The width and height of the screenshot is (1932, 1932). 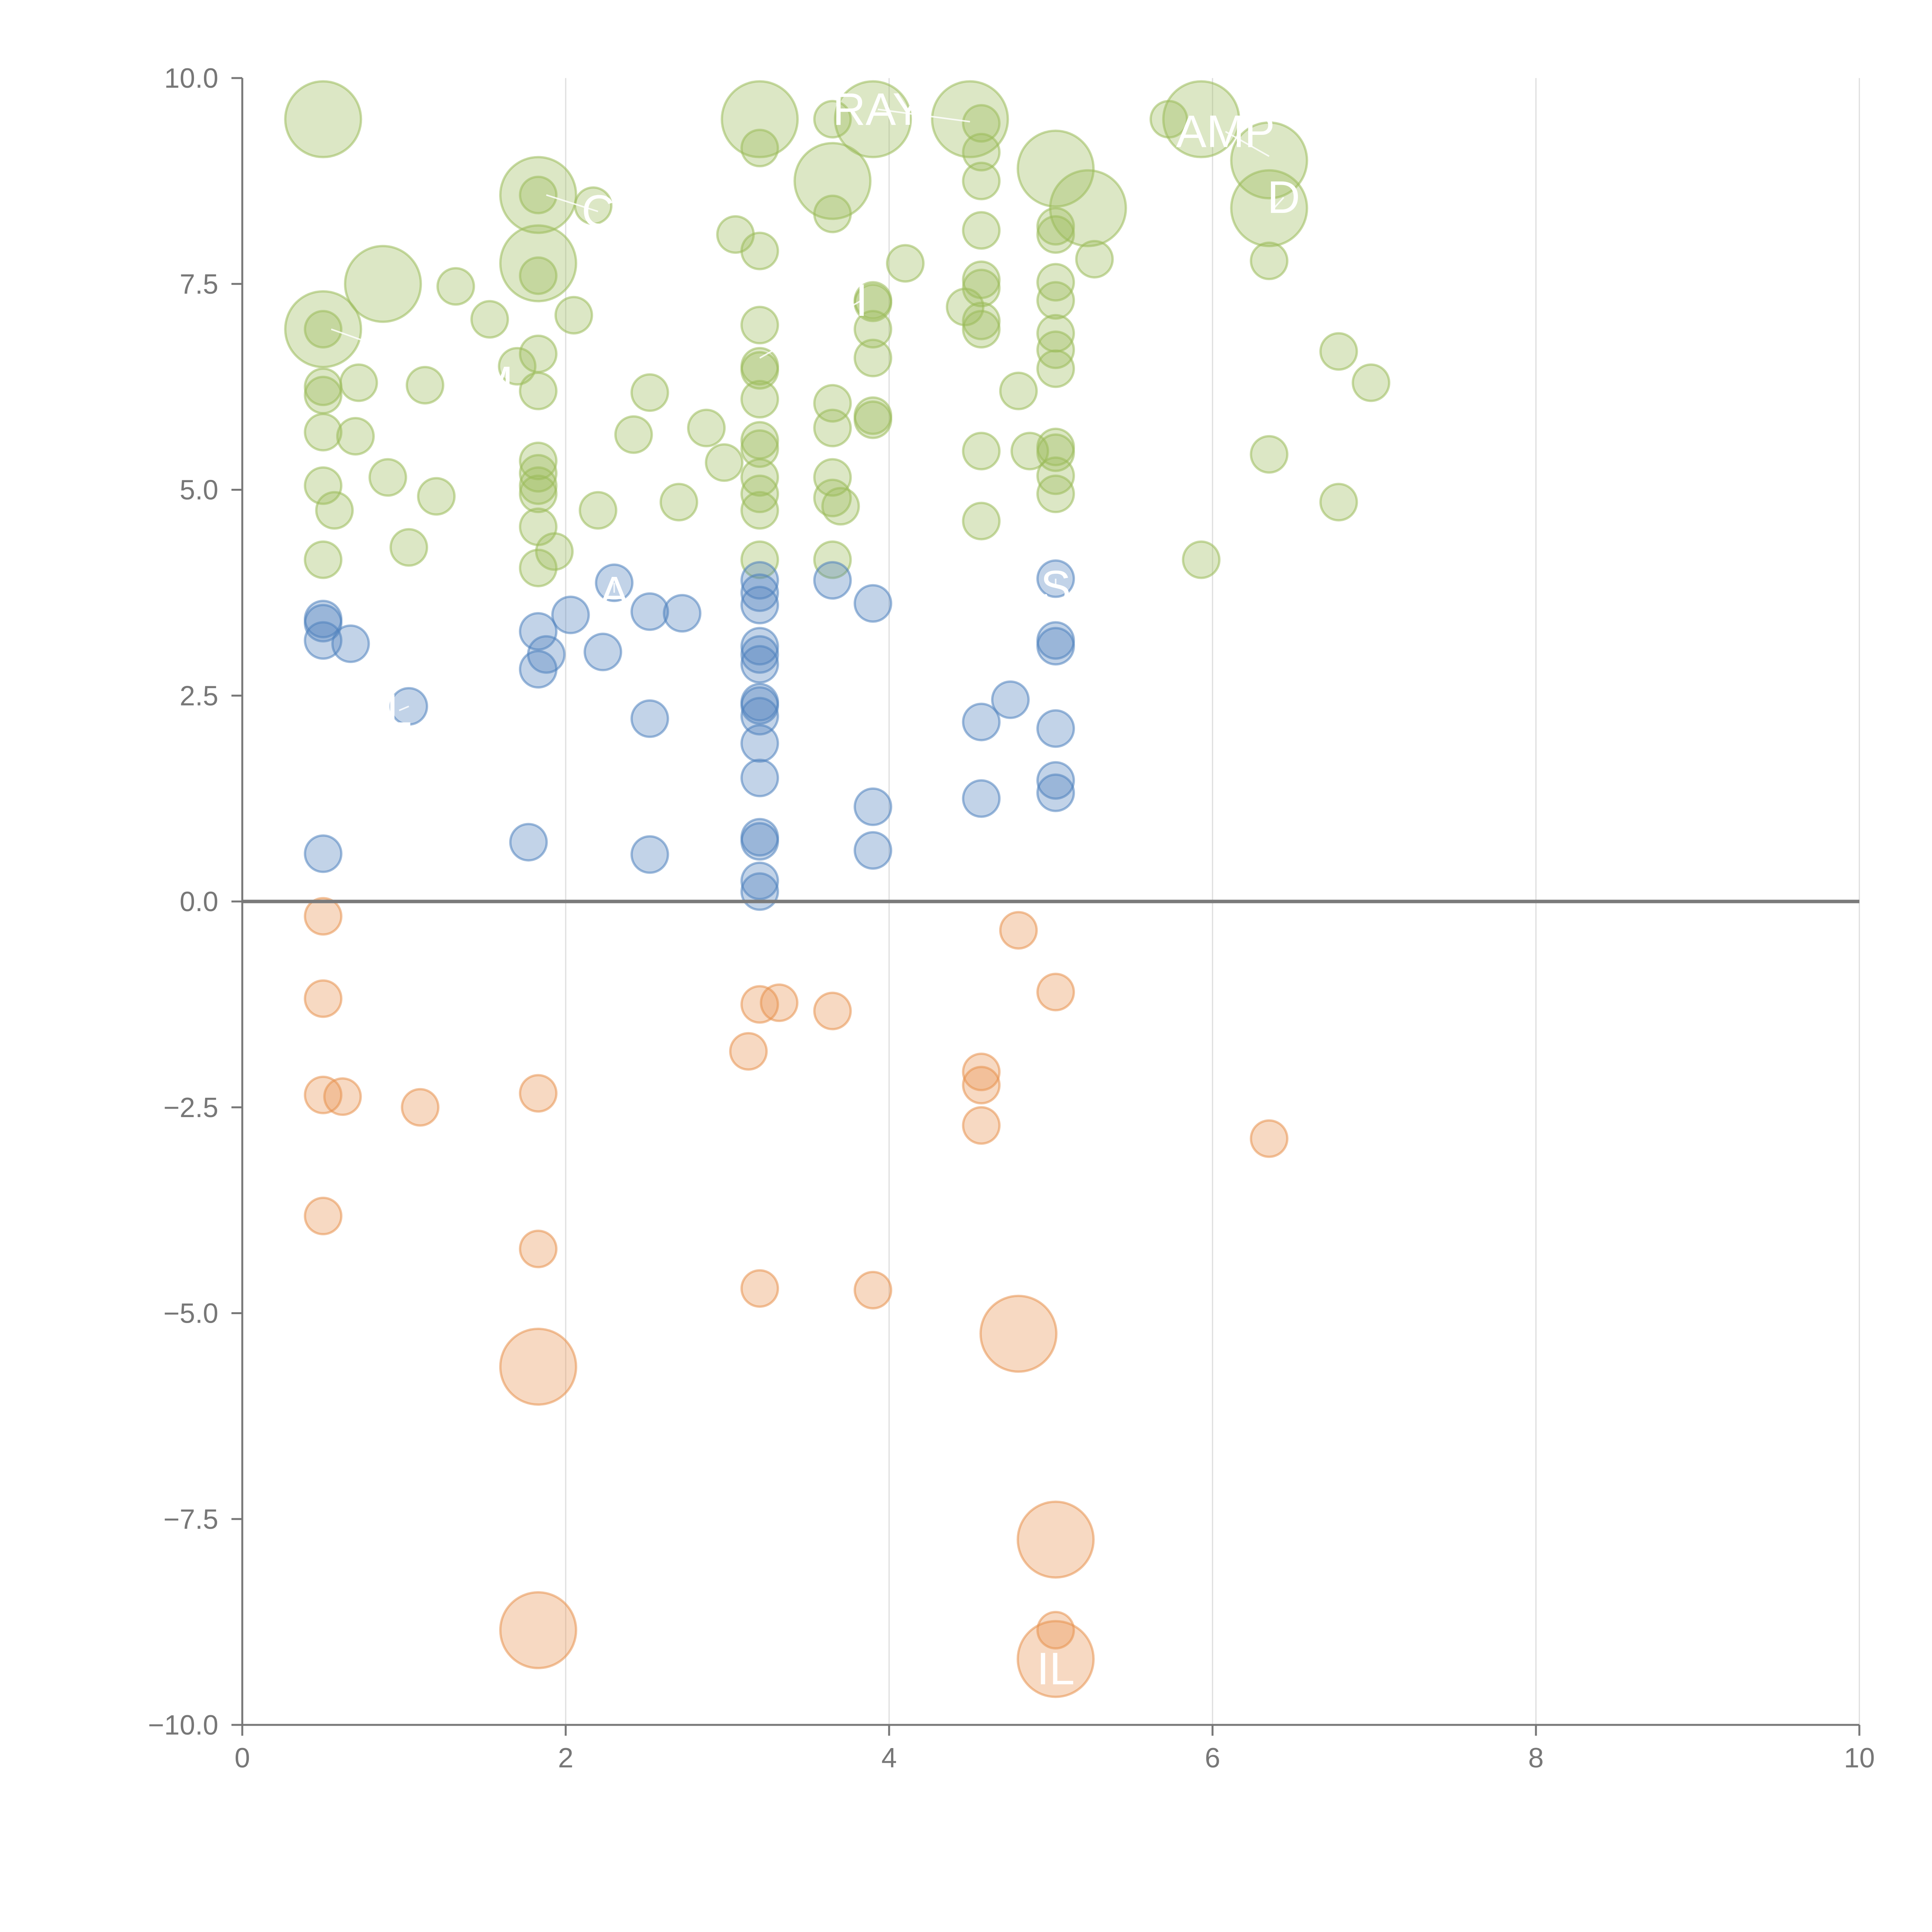 What do you see at coordinates (1536, 1758) in the screenshot?
I see `x-tick-label: 8` at bounding box center [1536, 1758].